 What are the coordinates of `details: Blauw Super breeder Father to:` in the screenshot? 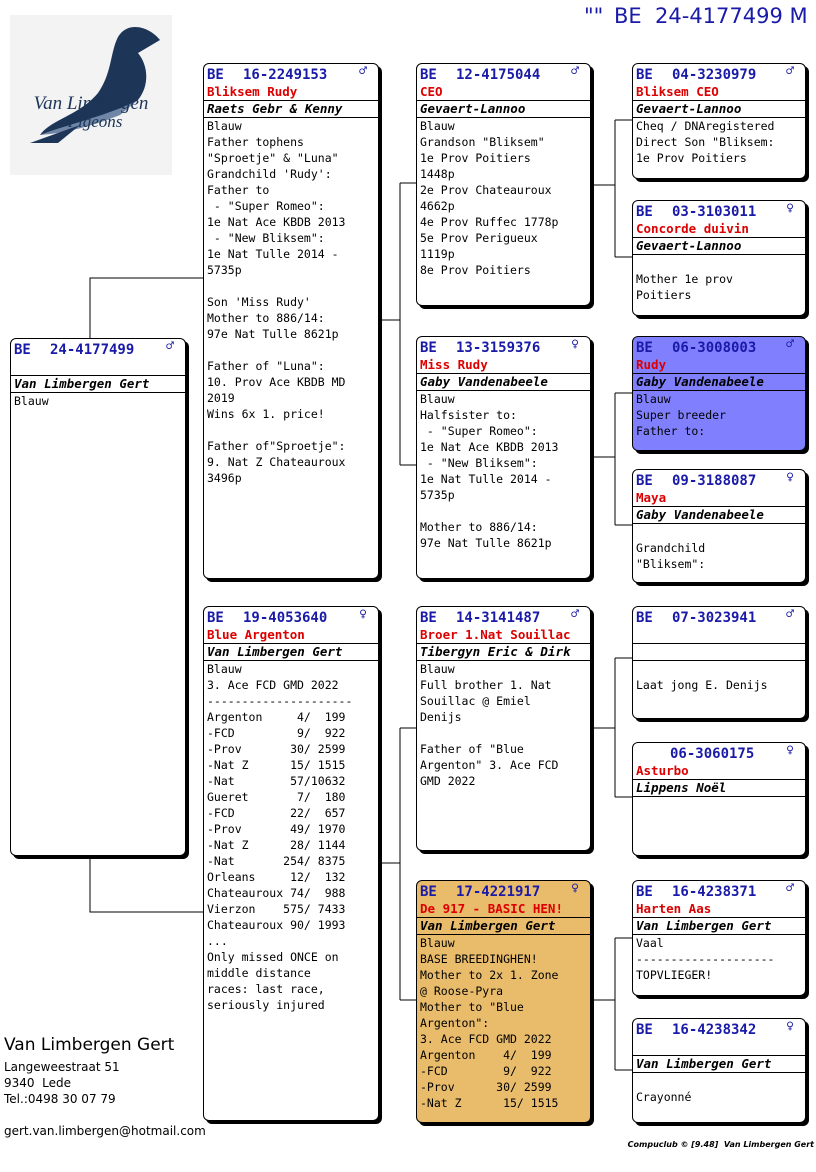 It's located at (719, 415).